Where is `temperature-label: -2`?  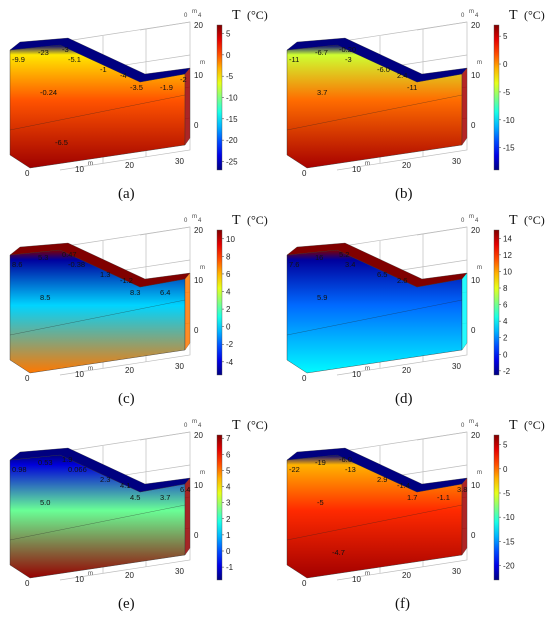
temperature-label: -2 is located at coordinates (183, 79).